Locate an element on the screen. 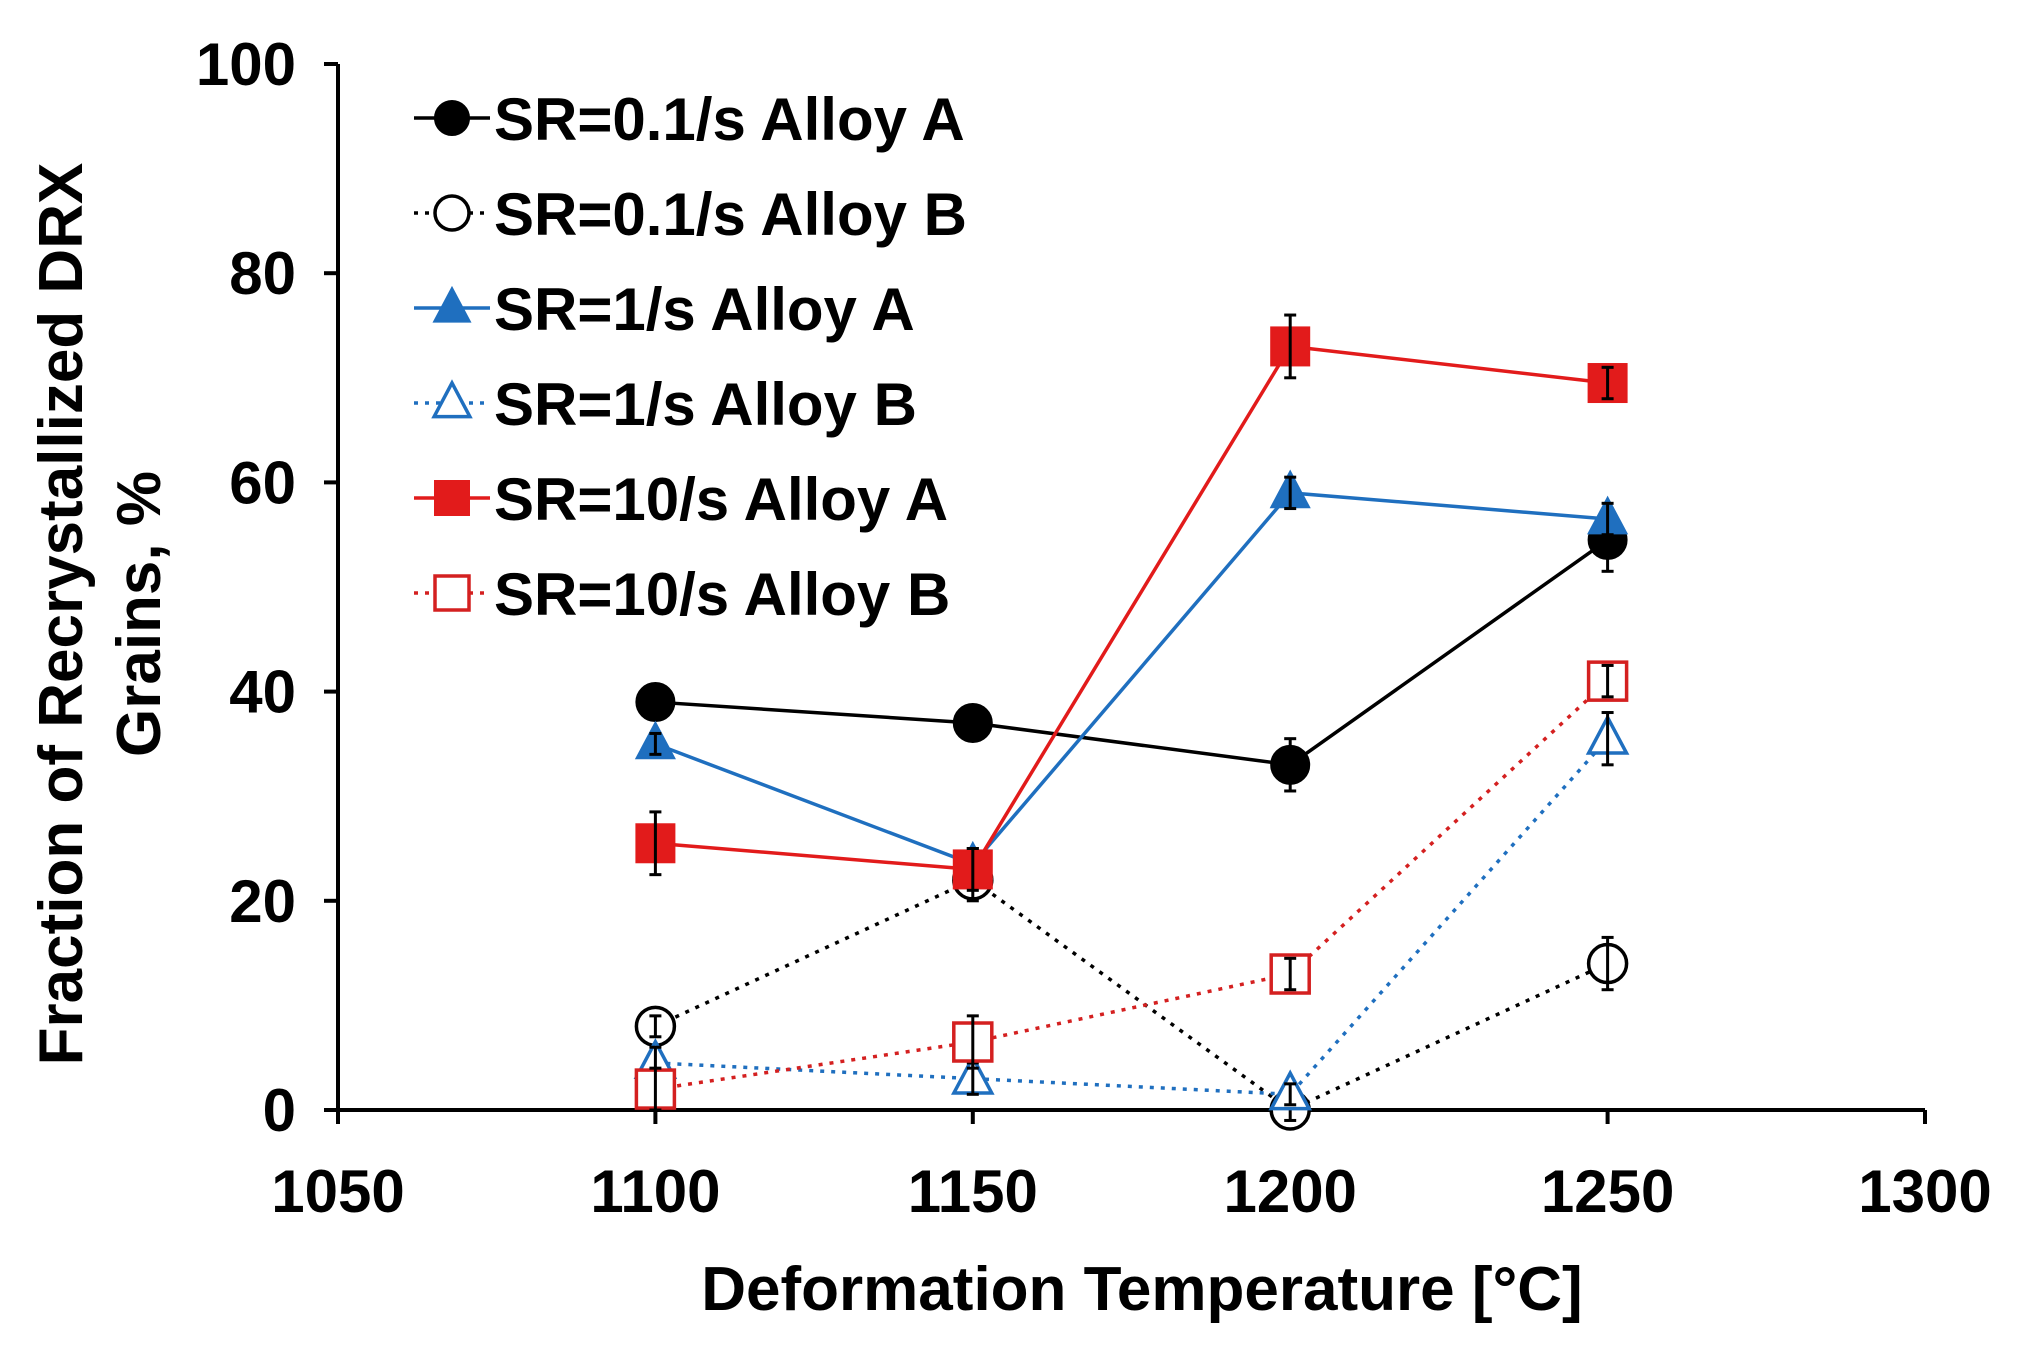  x-tick-label: 1150 is located at coordinates (973, 1191).